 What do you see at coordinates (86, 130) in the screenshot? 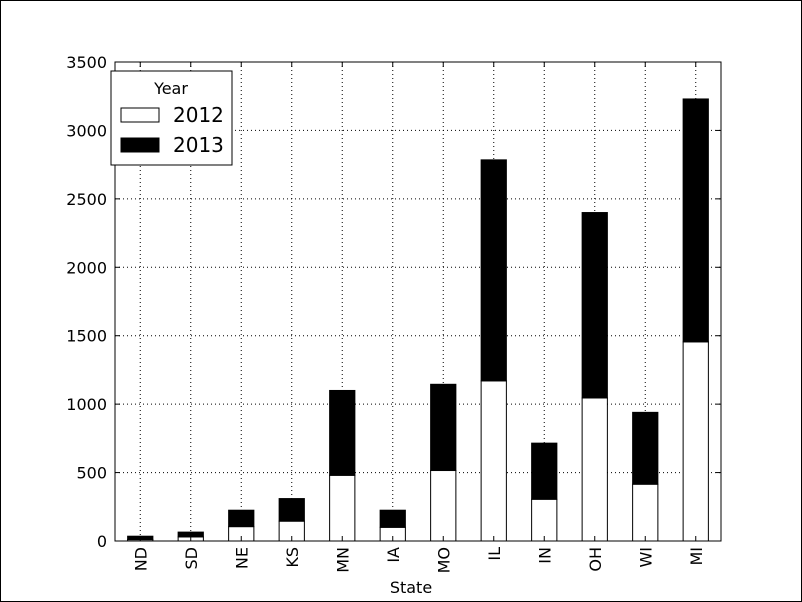
I see `y-tick-label: 3000` at bounding box center [86, 130].